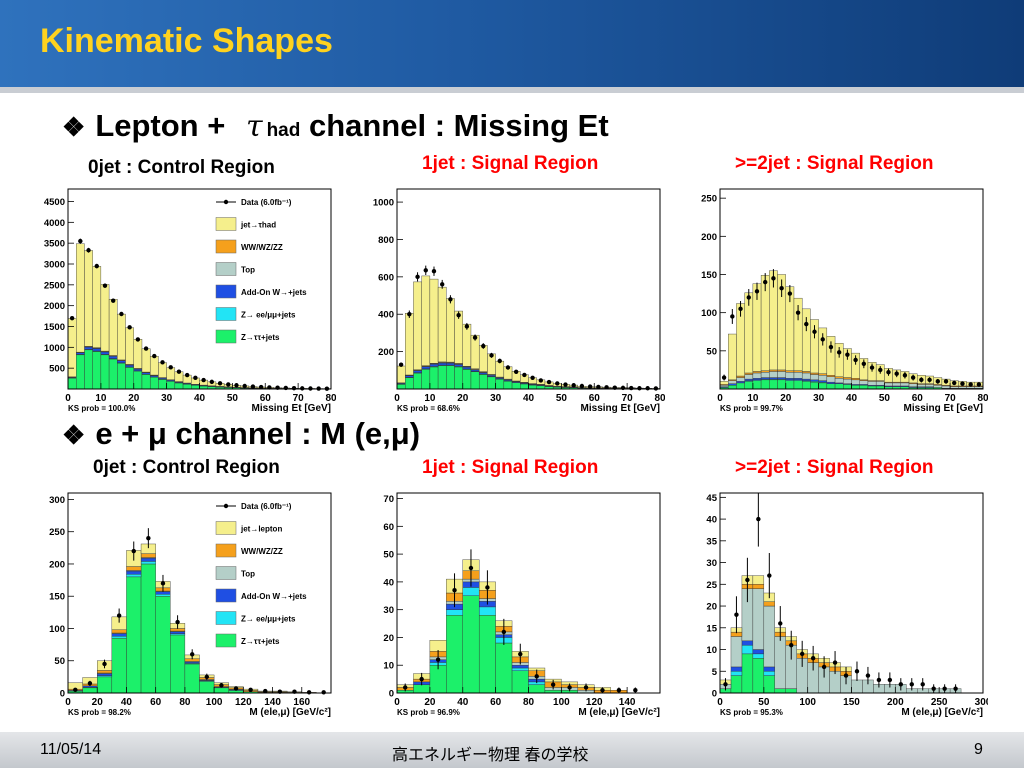 The height and width of the screenshot is (768, 1024). What do you see at coordinates (62, 694) in the screenshot?
I see `y-tick-label: 0` at bounding box center [62, 694].